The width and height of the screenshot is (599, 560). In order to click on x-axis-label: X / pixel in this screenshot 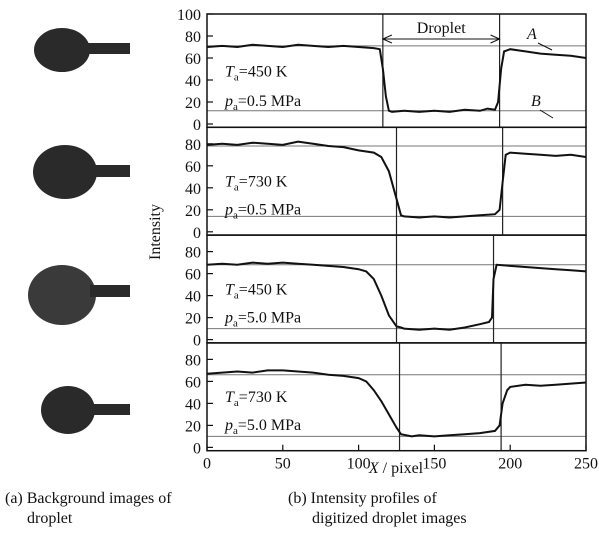, I will do `click(396, 468)`.